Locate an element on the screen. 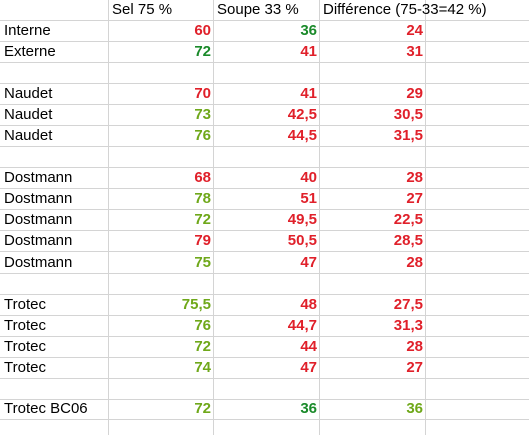 This screenshot has width=529, height=435. difference-value-cell: 29 is located at coordinates (414, 93).